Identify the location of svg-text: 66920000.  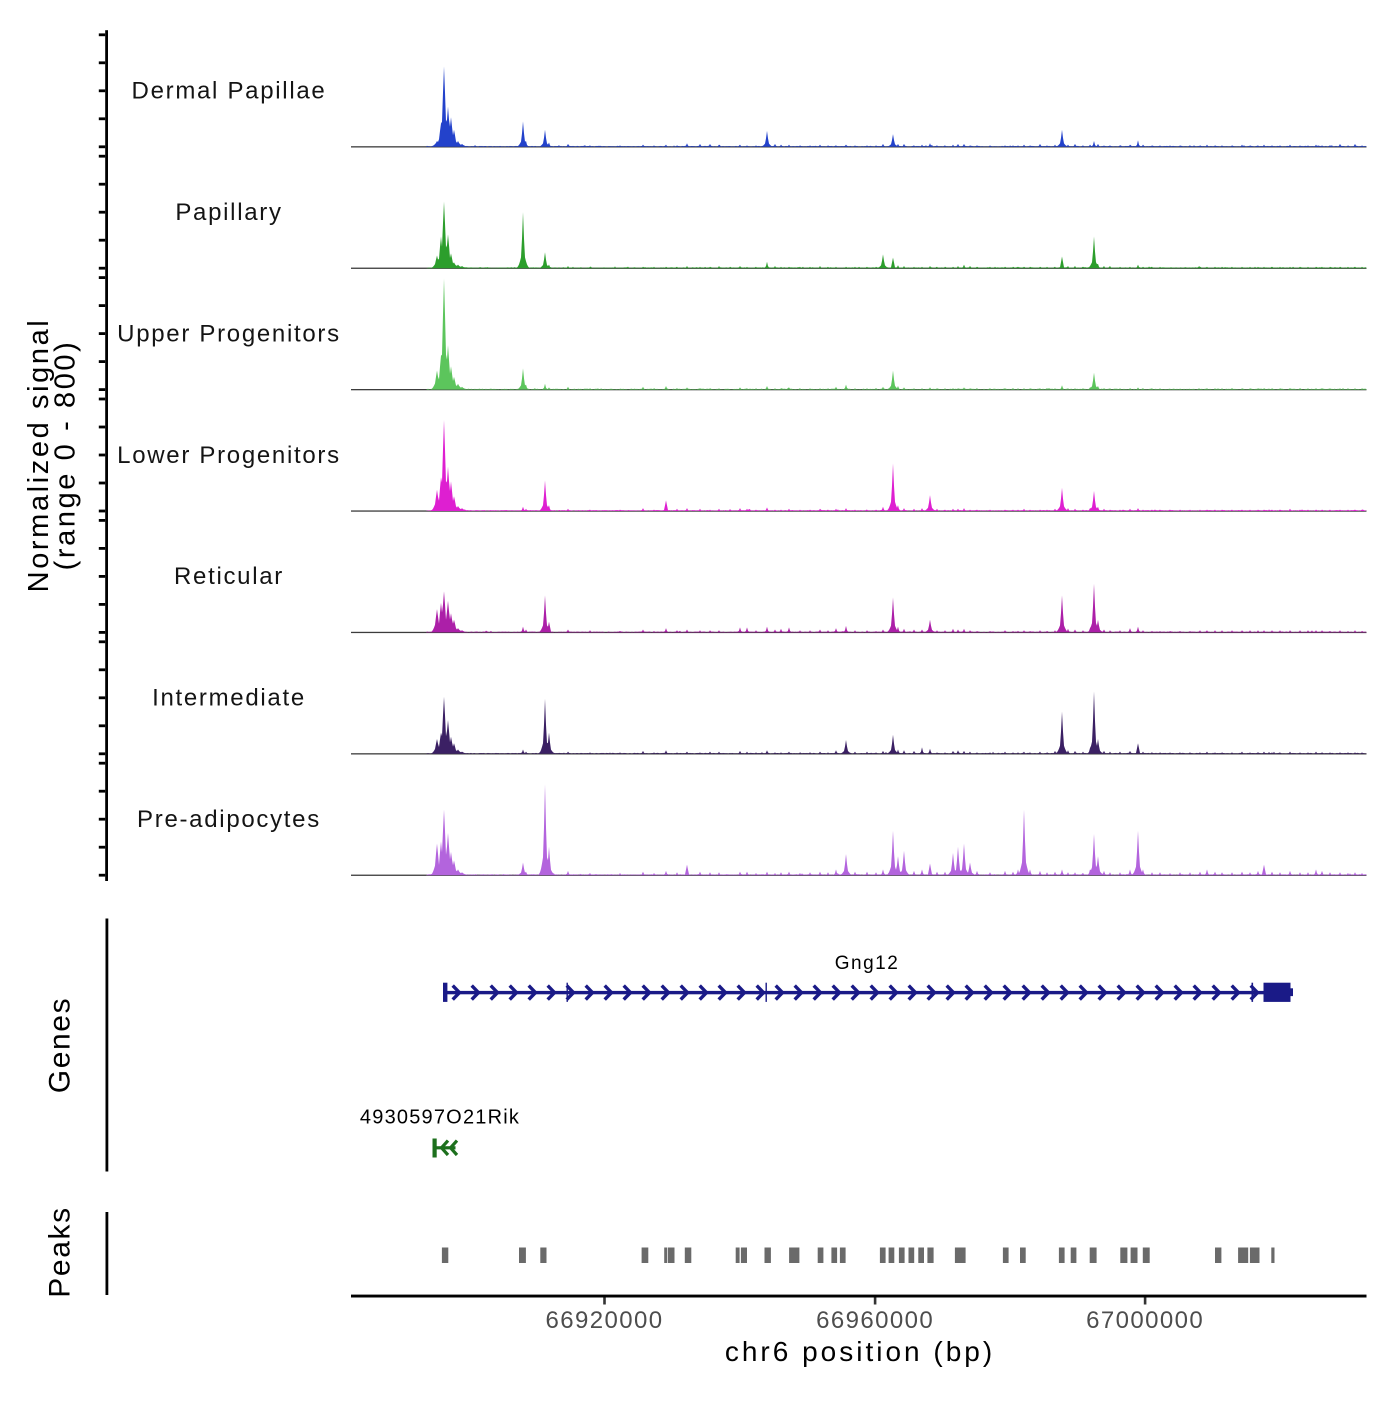
(605, 1320).